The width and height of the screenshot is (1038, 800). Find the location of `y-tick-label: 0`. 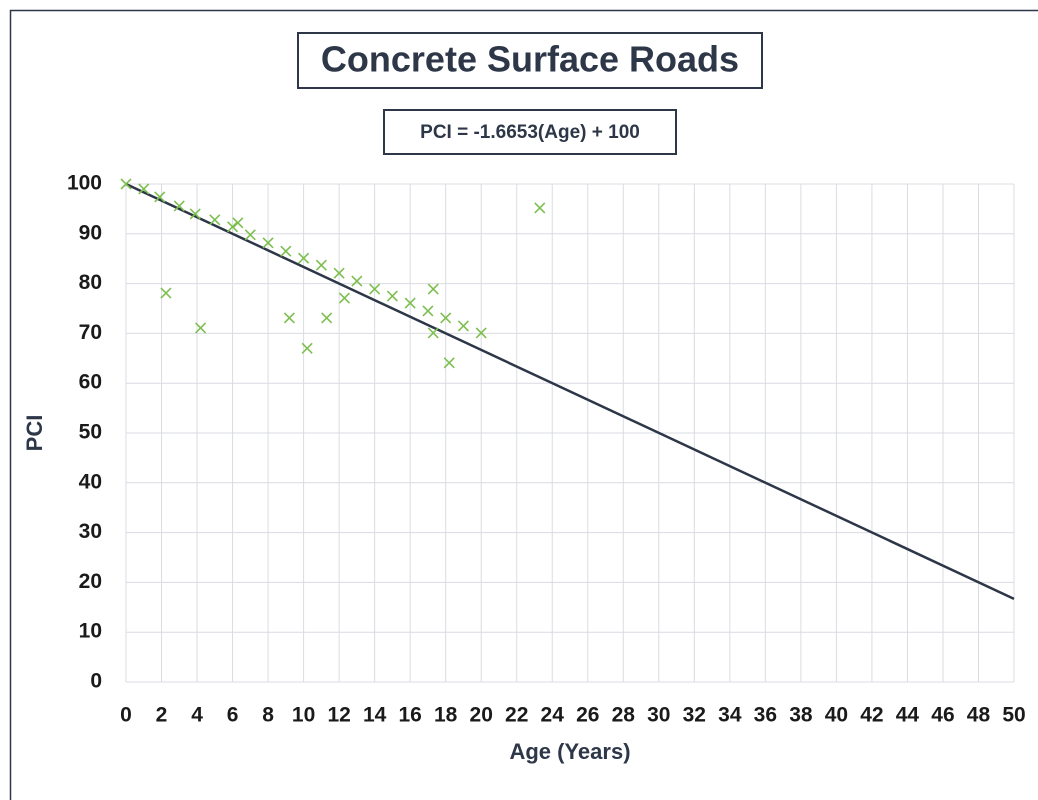

y-tick-label: 0 is located at coordinates (96, 681).